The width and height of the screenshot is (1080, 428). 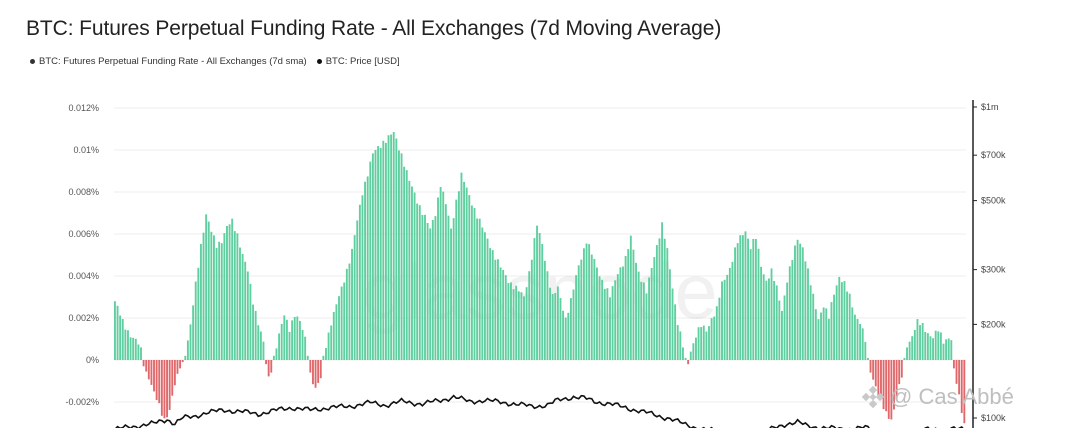 What do you see at coordinates (993, 270) in the screenshot?
I see `right-tick-label: $300k` at bounding box center [993, 270].